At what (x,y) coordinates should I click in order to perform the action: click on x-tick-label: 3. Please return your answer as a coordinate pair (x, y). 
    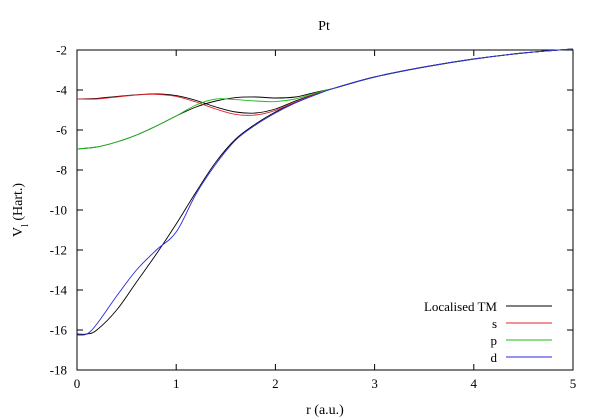
    Looking at the image, I should click on (374, 383).